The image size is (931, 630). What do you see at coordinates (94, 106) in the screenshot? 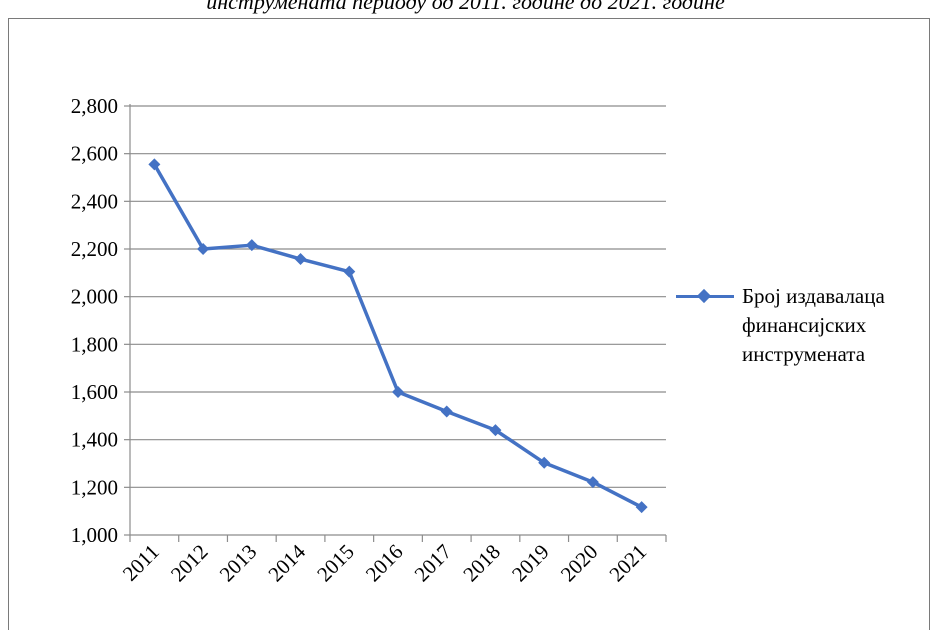
I see `y-tick-label: 2,800` at bounding box center [94, 106].